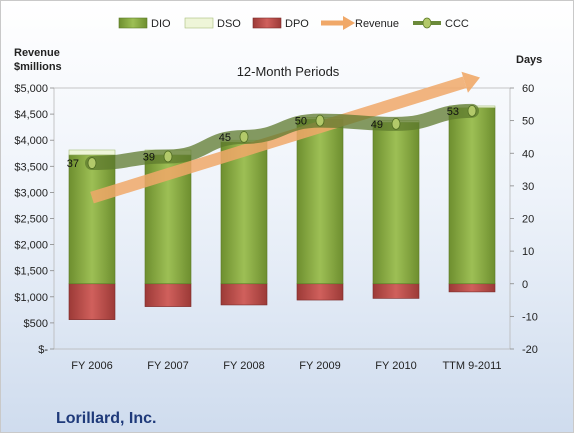 The height and width of the screenshot is (433, 574). I want to click on right-tick-label: -20, so click(530, 350).